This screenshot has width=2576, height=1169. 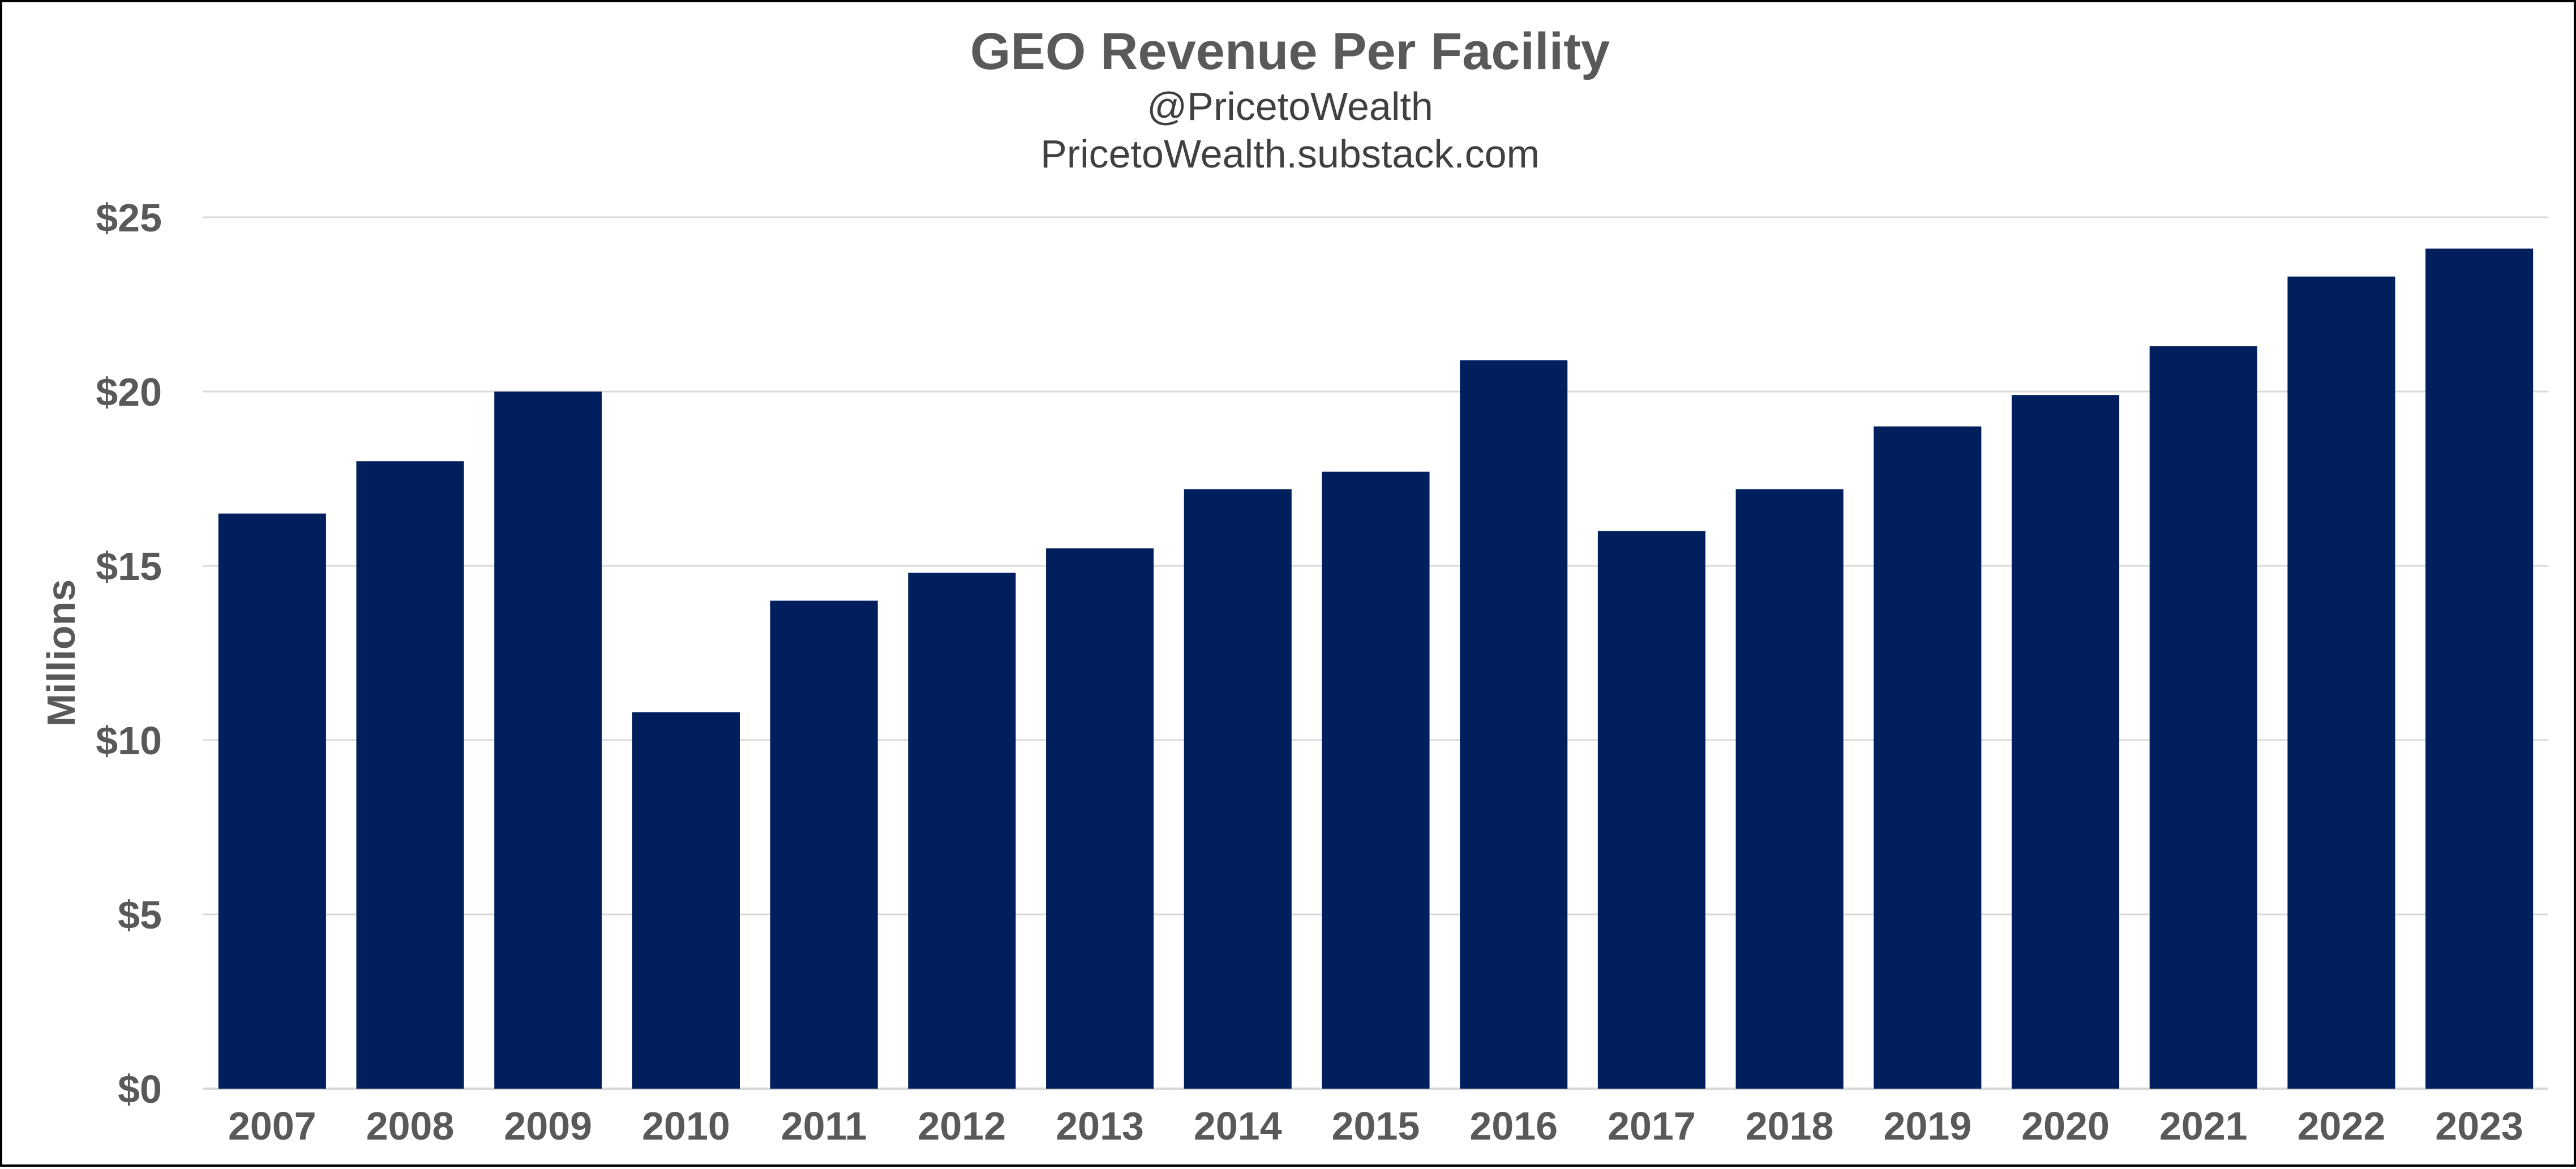 What do you see at coordinates (1100, 1126) in the screenshot?
I see `x-tick-label: 2013` at bounding box center [1100, 1126].